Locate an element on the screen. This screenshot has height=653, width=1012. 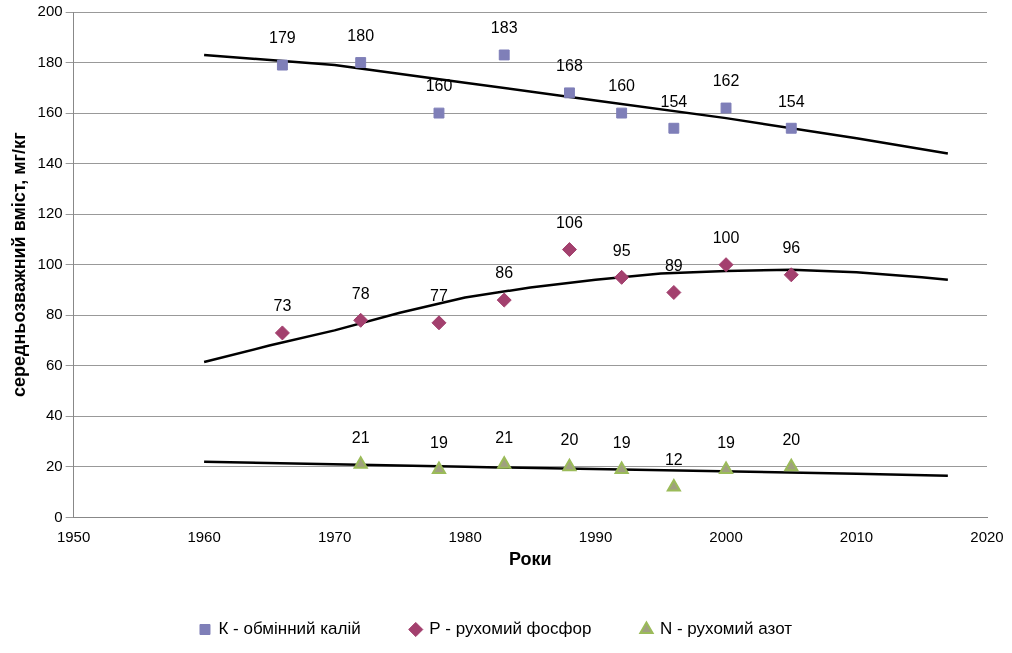
x-tick-label: 1970 is located at coordinates (334, 536).